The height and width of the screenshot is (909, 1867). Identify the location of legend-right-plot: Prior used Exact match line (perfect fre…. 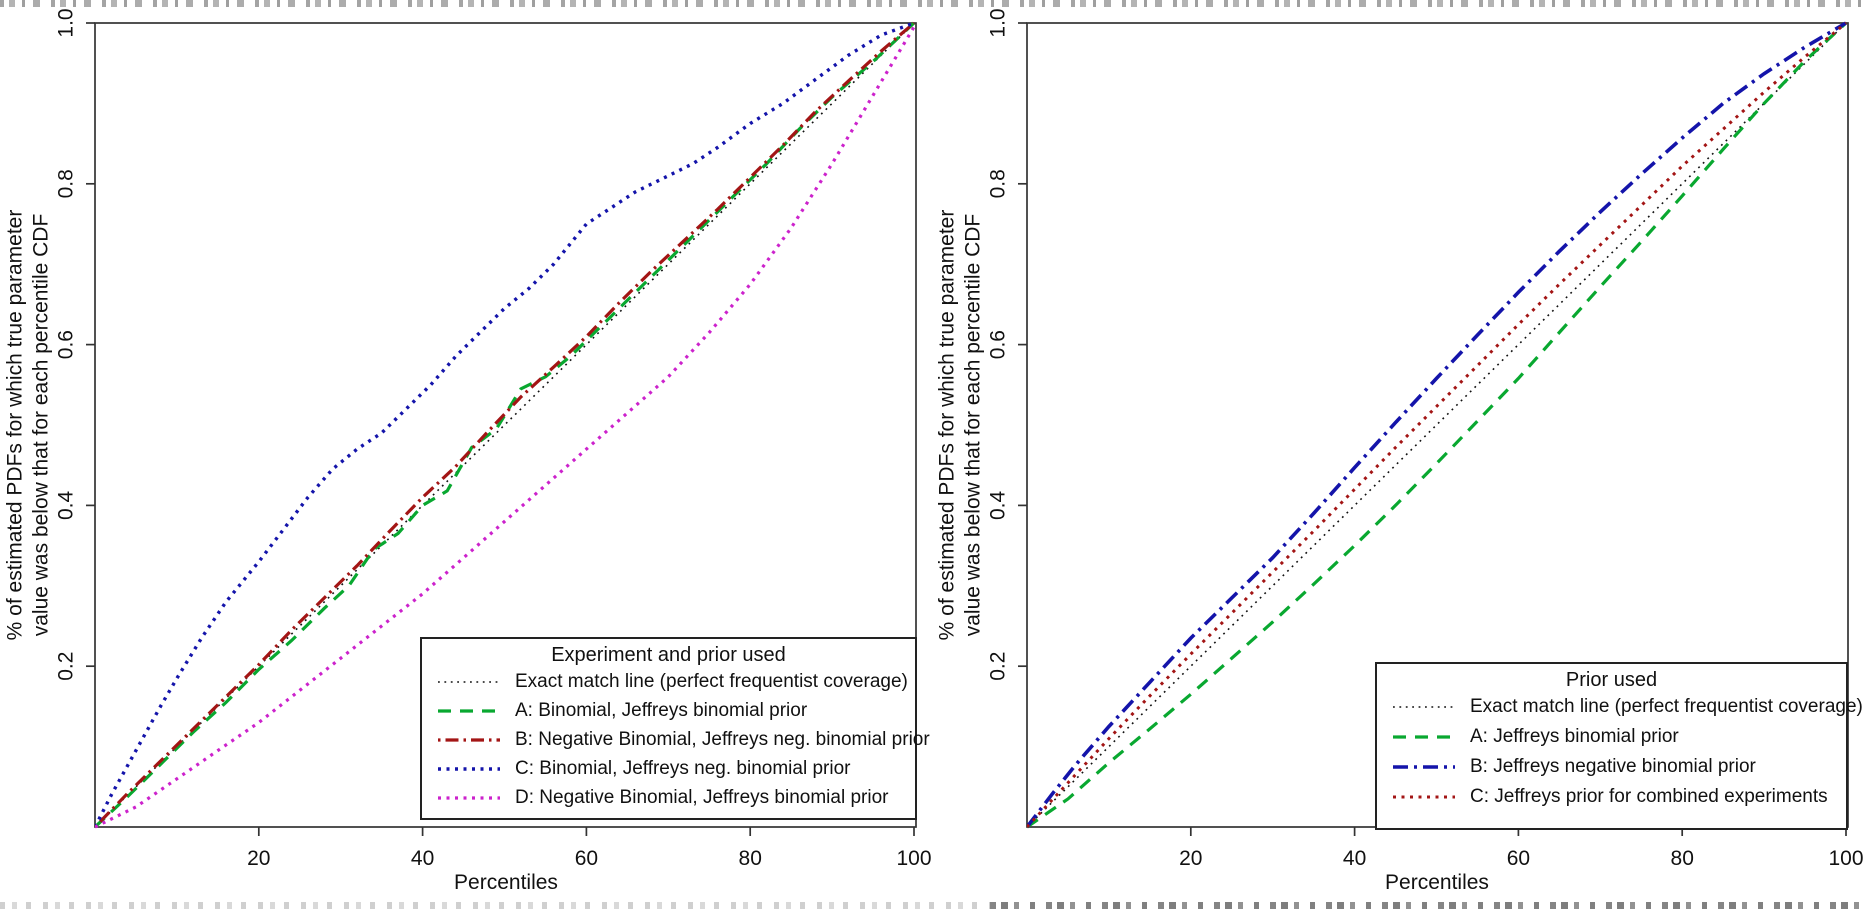
(1619, 746).